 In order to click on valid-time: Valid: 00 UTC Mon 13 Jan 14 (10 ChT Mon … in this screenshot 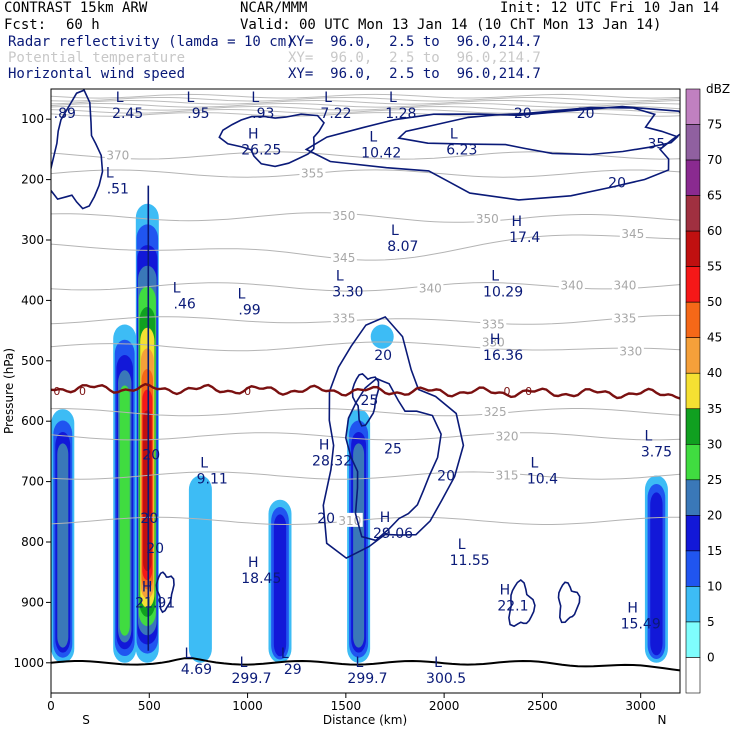, I will do `click(451, 25)`.